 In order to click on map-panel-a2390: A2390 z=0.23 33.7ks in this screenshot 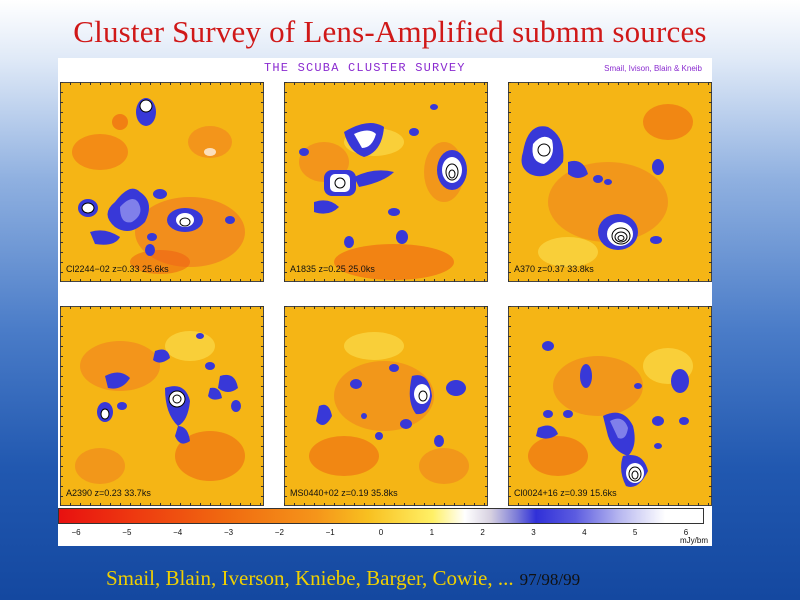, I will do `click(162, 406)`.